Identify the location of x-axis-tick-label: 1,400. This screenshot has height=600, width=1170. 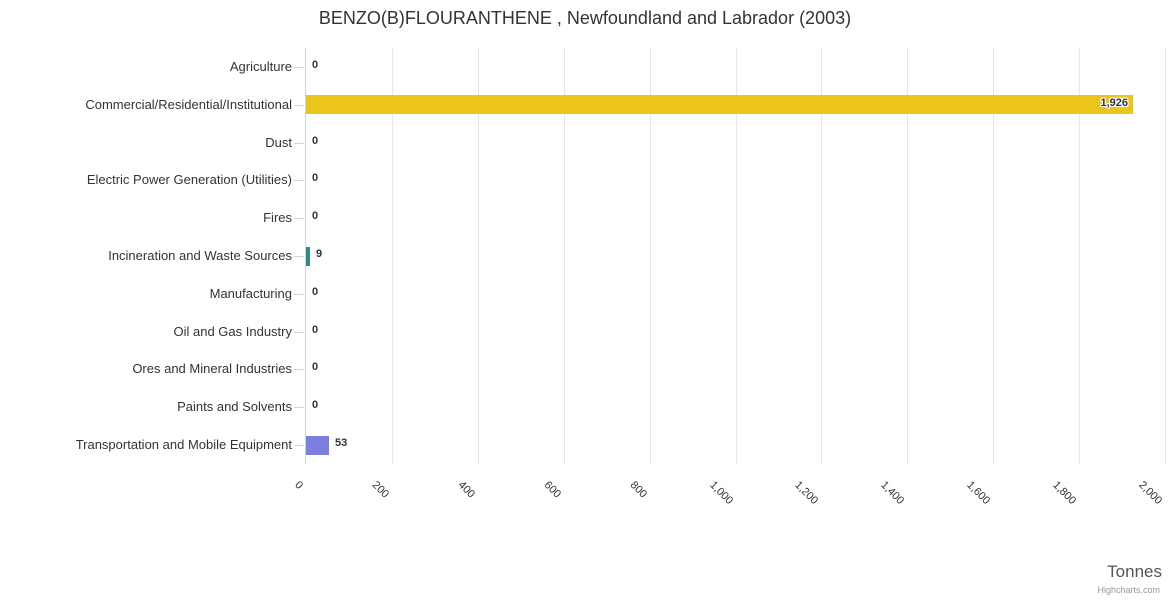
(892, 493).